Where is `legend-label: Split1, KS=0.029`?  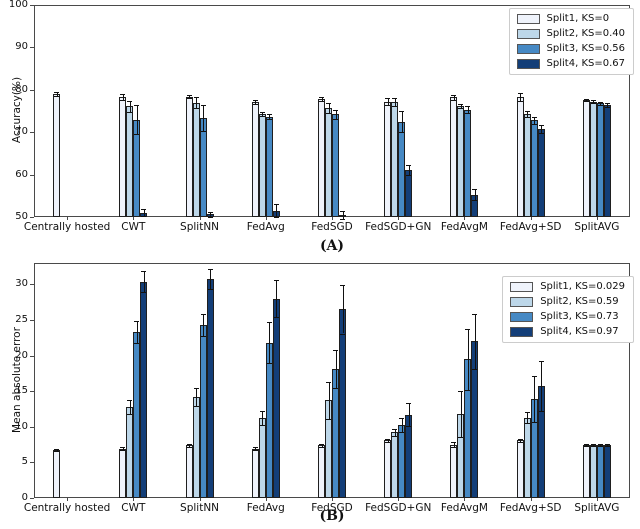 legend-label: Split1, KS=0.029 is located at coordinates (582, 286).